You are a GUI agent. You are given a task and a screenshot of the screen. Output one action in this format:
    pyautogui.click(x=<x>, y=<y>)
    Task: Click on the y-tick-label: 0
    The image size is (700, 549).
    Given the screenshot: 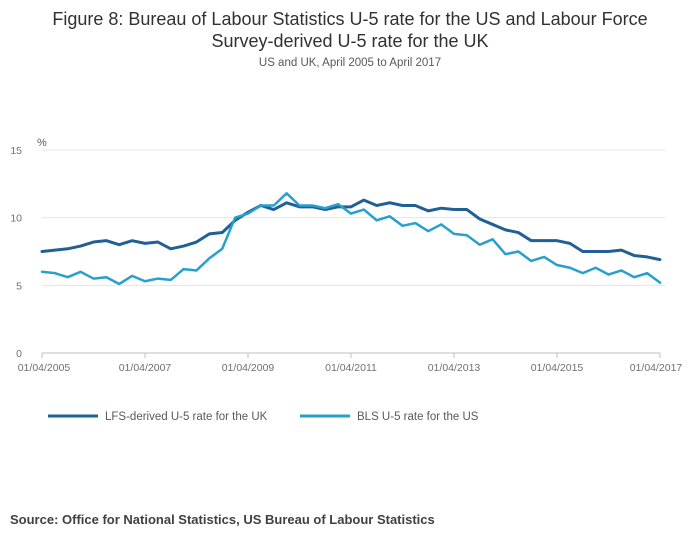 What is the action you would take?
    pyautogui.click(x=19, y=354)
    